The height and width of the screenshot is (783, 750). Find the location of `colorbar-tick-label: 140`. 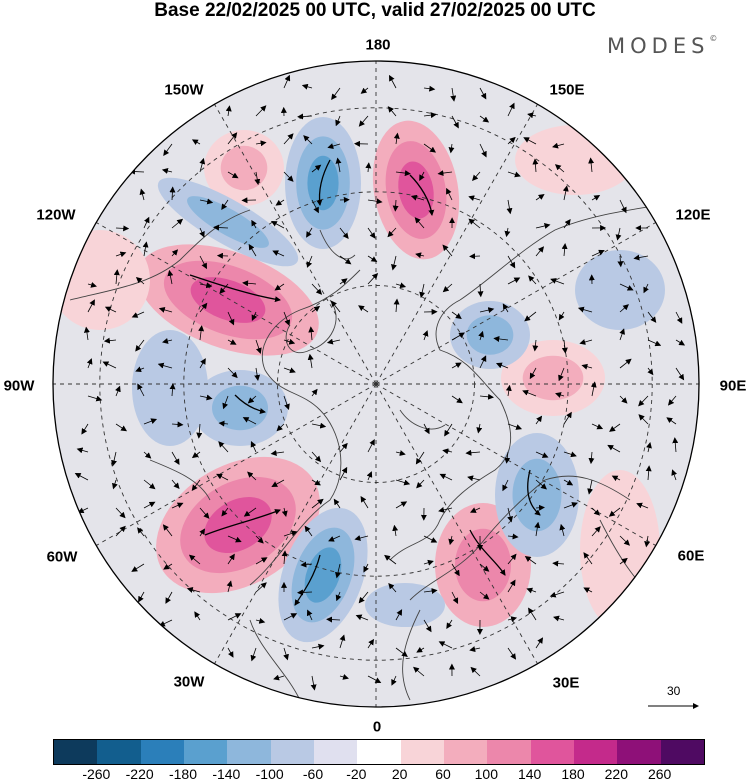

colorbar-tick-label: 140 is located at coordinates (529, 774).